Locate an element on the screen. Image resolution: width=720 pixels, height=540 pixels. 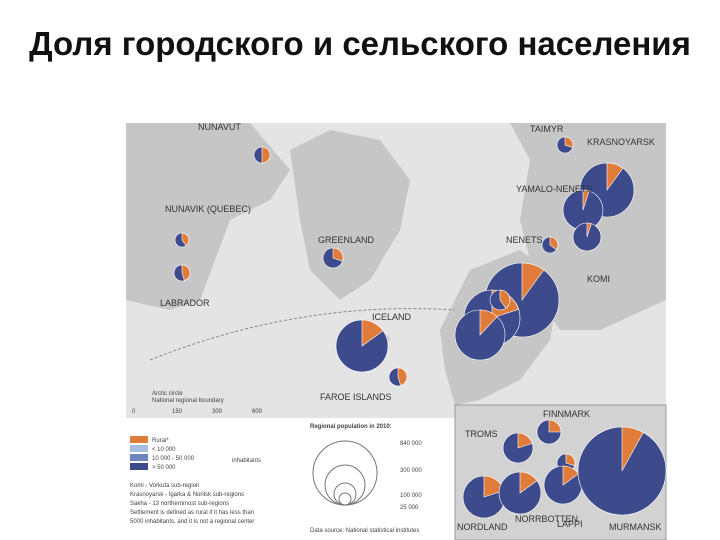
legend-label: Rural* is located at coordinates (160, 441).